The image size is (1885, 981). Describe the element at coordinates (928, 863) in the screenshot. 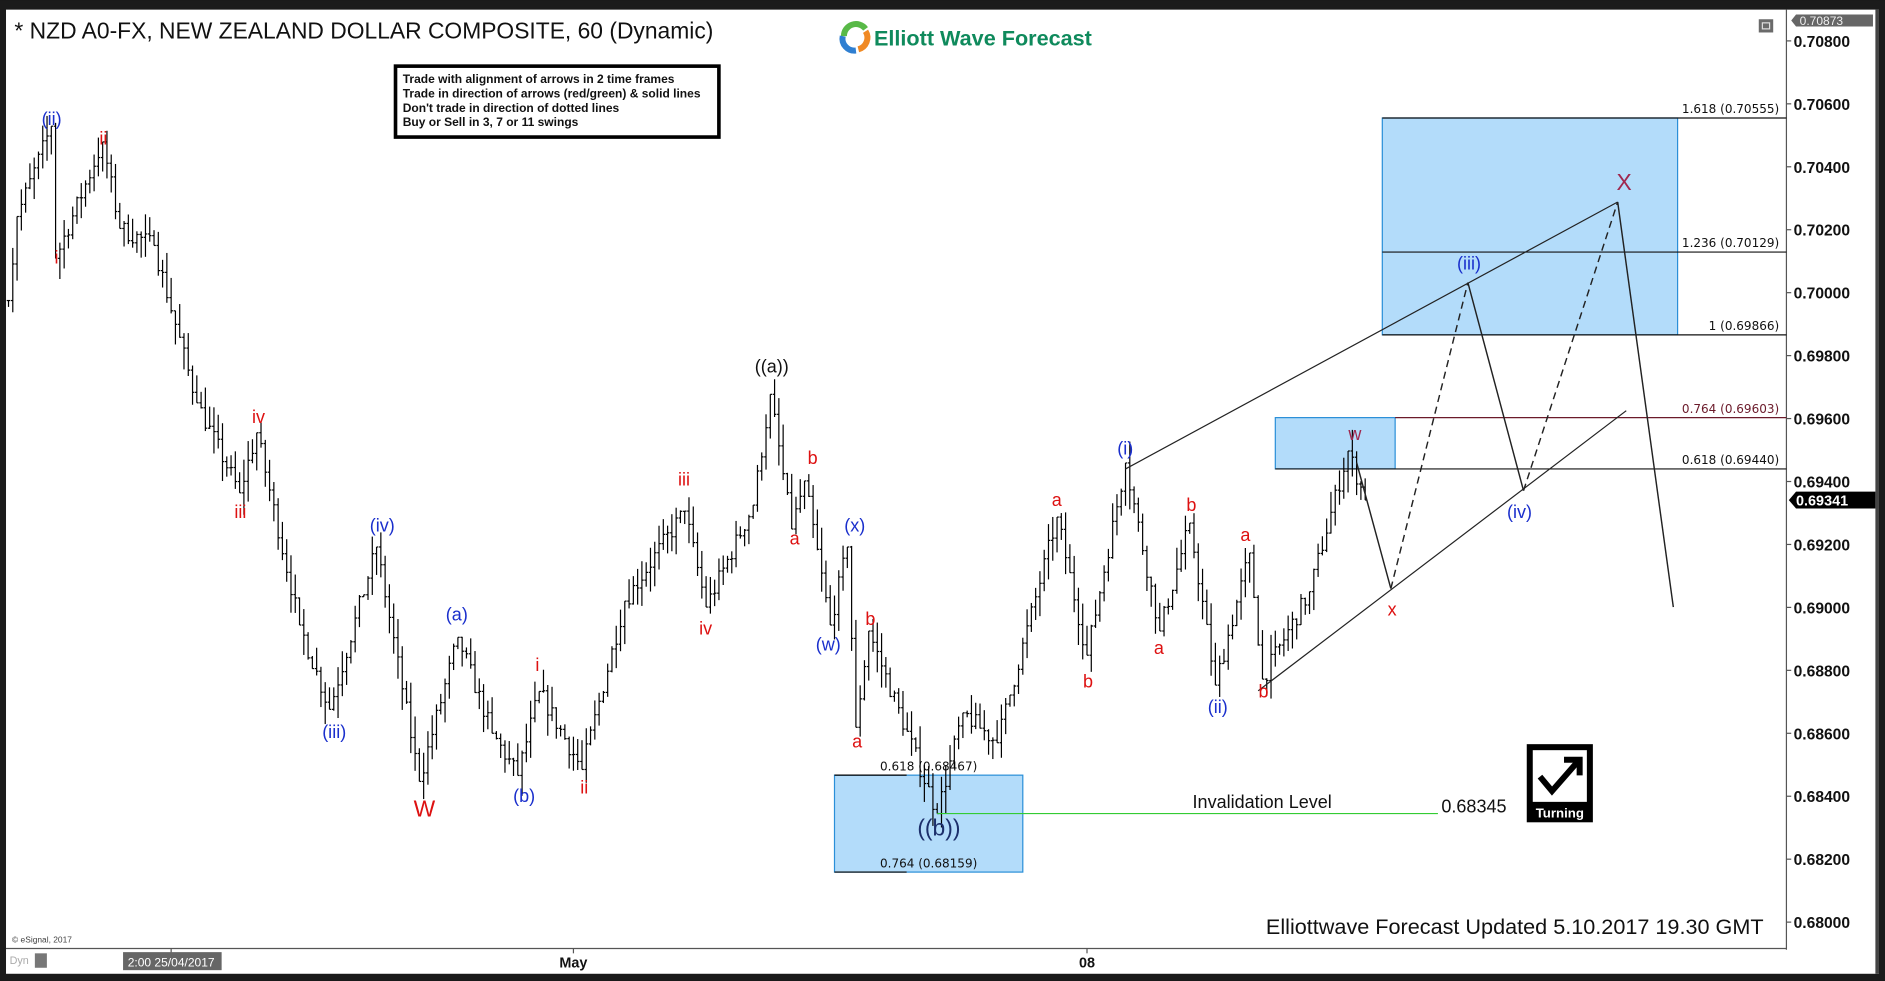

I see `fib-label: 0.764 (0.68159)` at that location.